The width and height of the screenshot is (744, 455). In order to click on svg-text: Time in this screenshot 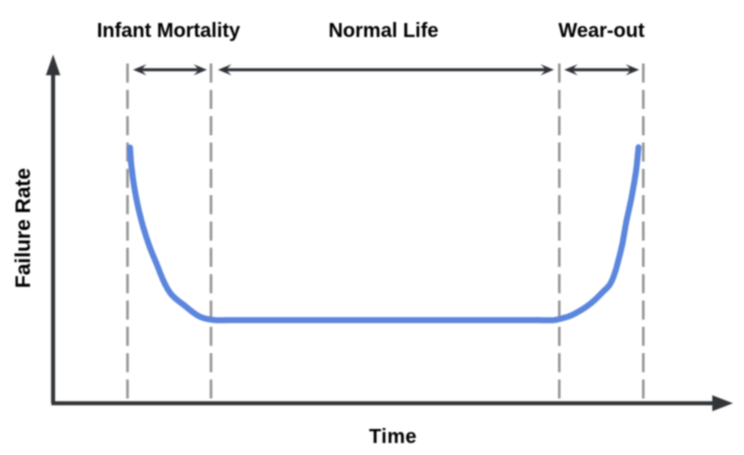, I will do `click(393, 437)`.